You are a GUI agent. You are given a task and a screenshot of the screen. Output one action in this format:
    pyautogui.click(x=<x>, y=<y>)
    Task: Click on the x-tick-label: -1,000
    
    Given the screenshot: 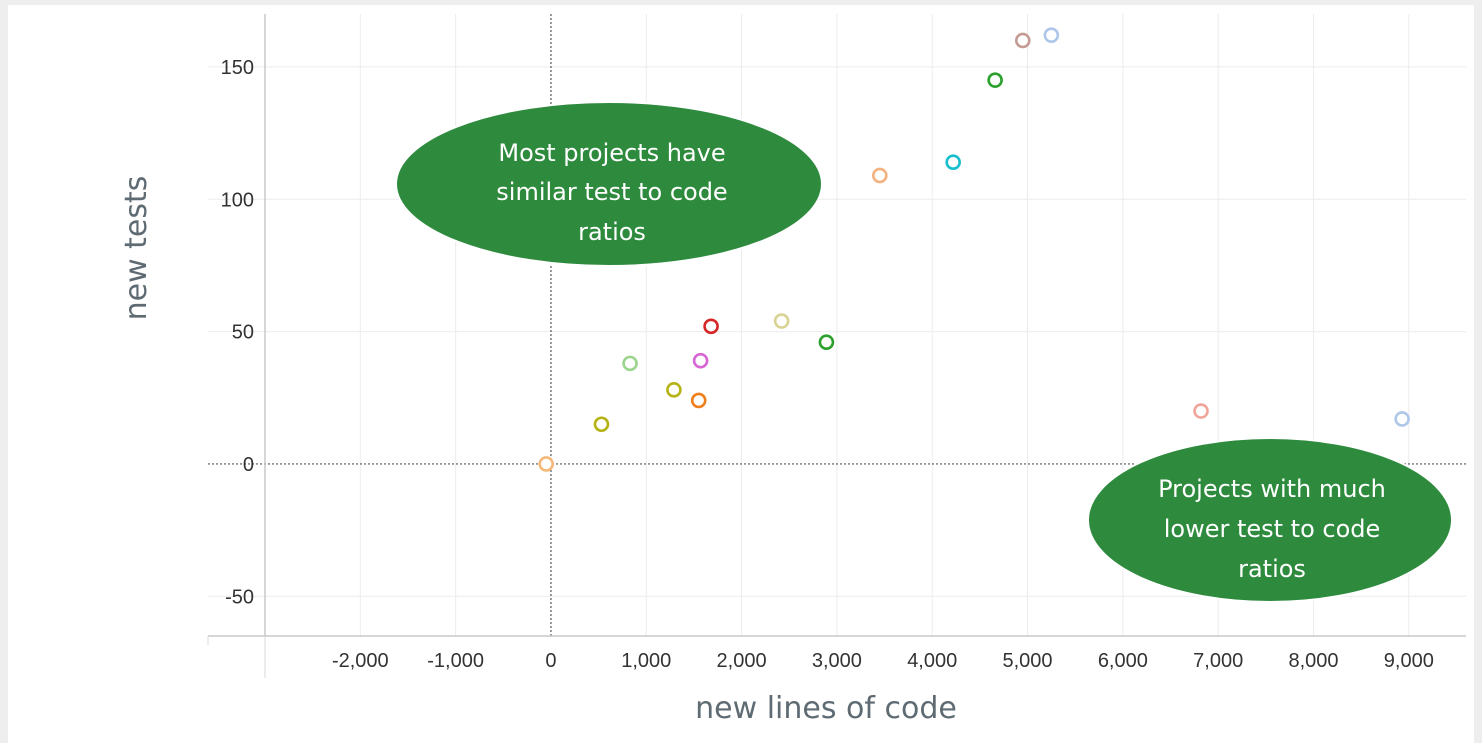 What is the action you would take?
    pyautogui.click(x=455, y=661)
    